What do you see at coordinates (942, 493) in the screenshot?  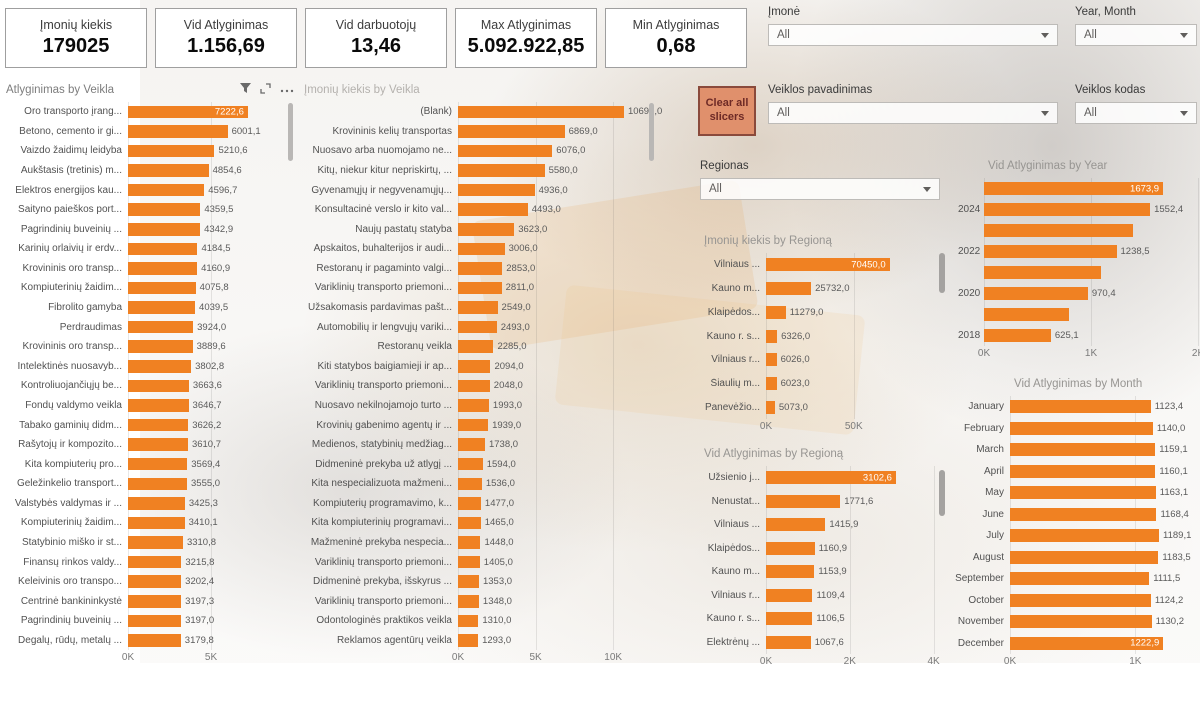 I see `scrollbar` at bounding box center [942, 493].